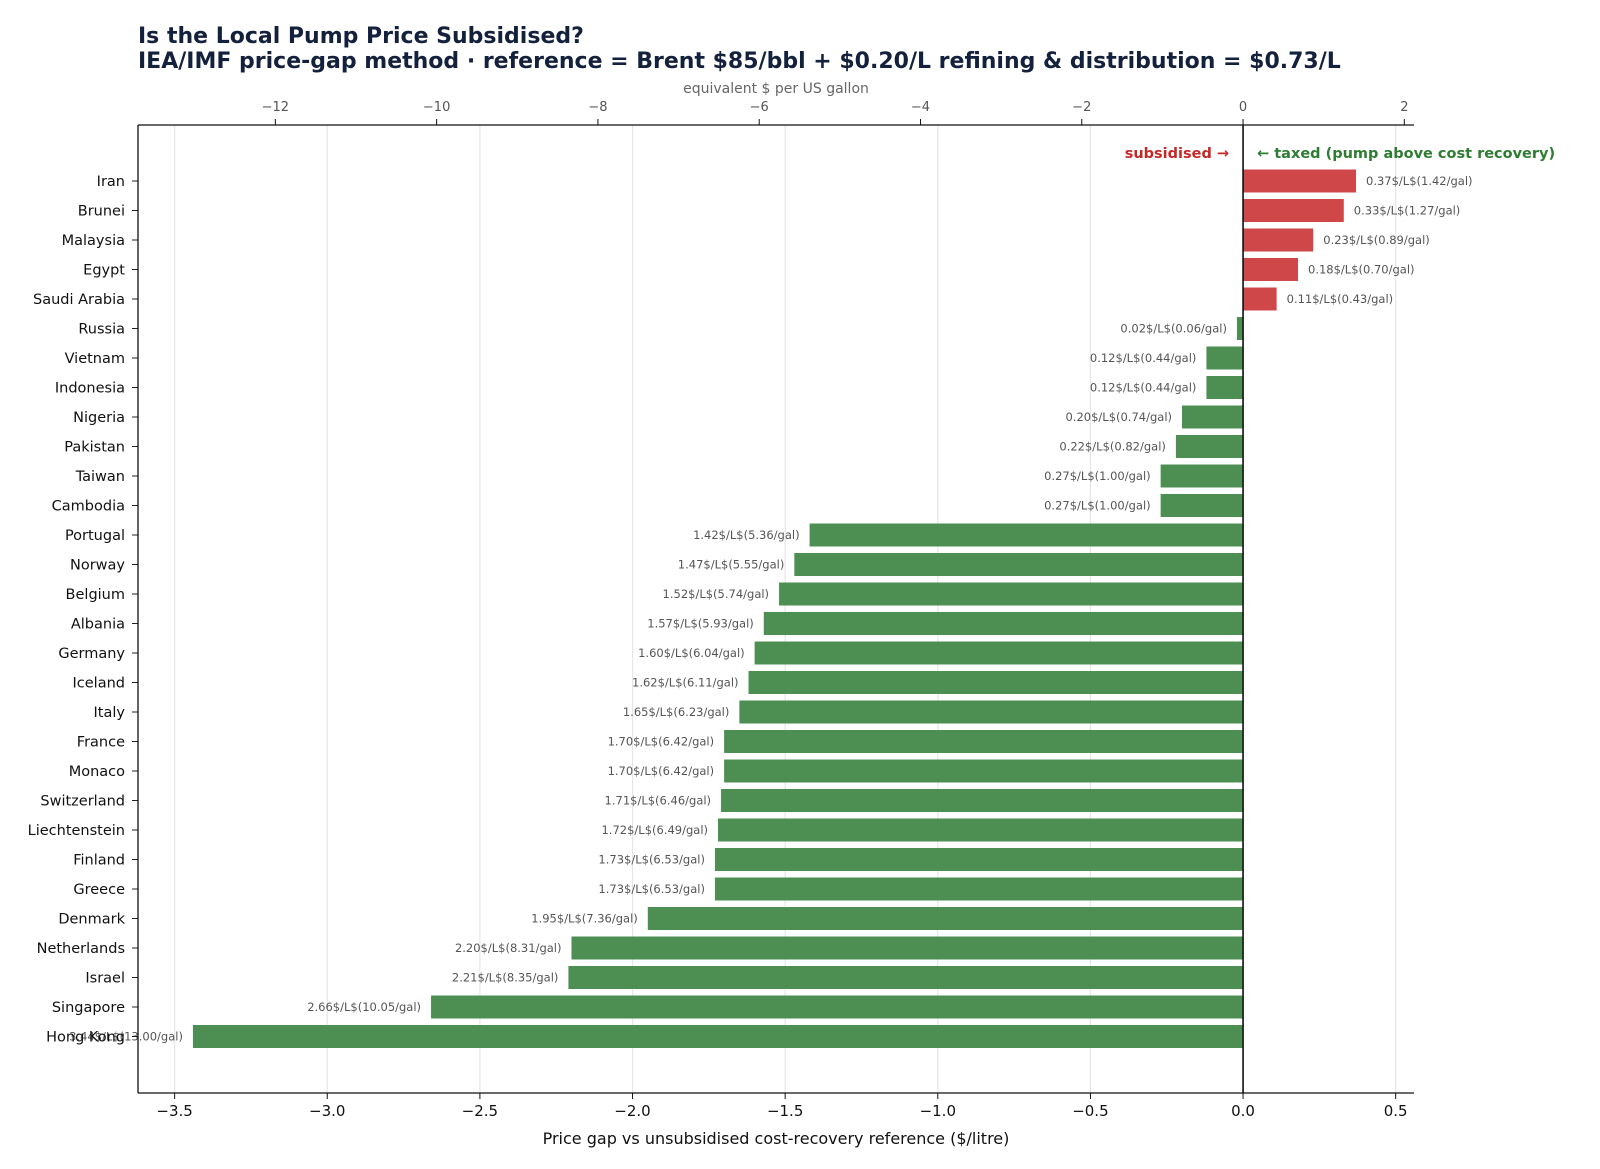 The height and width of the screenshot is (1169, 1600). Describe the element at coordinates (95, 536) in the screenshot. I see `category-label: Portugal` at that location.